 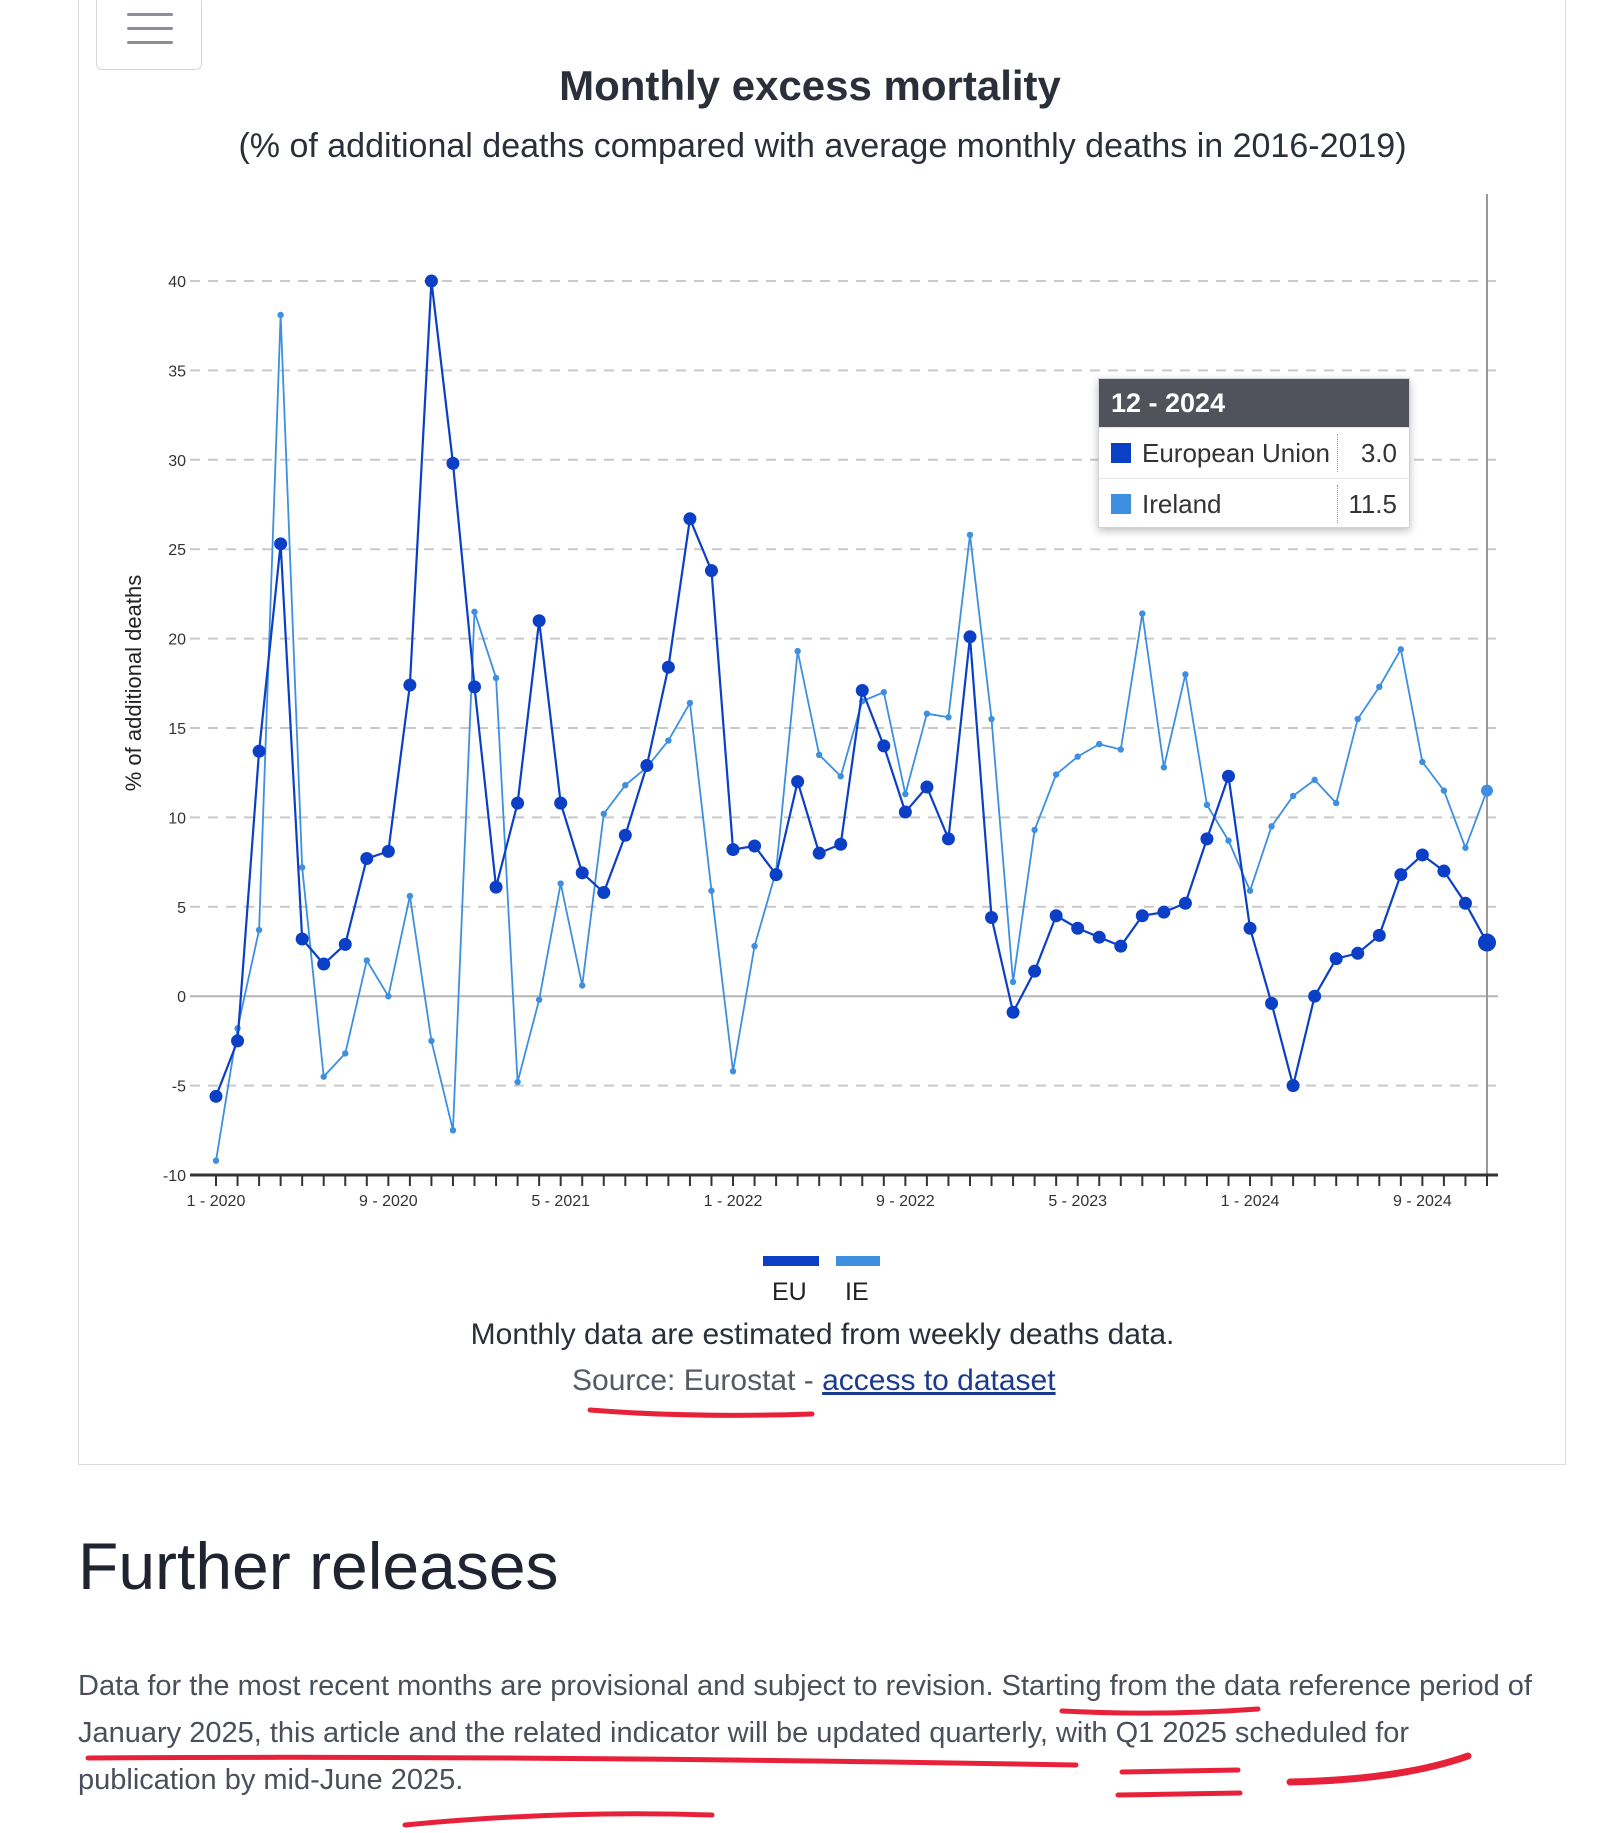 What do you see at coordinates (181, 908) in the screenshot?
I see `y-tick-label: 5` at bounding box center [181, 908].